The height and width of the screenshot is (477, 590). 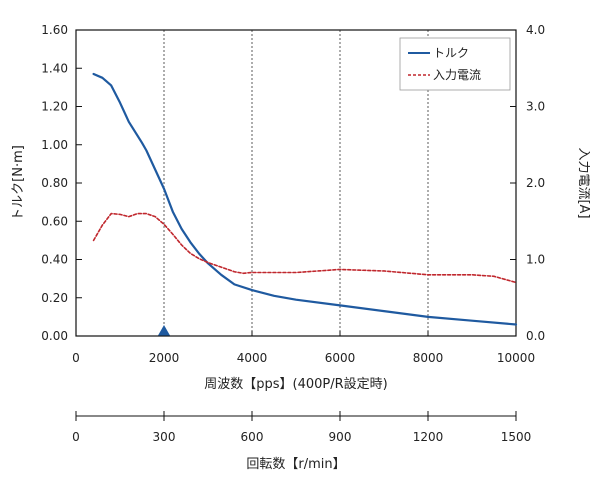 What do you see at coordinates (18, 183) in the screenshot?
I see `left-axis-label: トルク[N·m]` at bounding box center [18, 183].